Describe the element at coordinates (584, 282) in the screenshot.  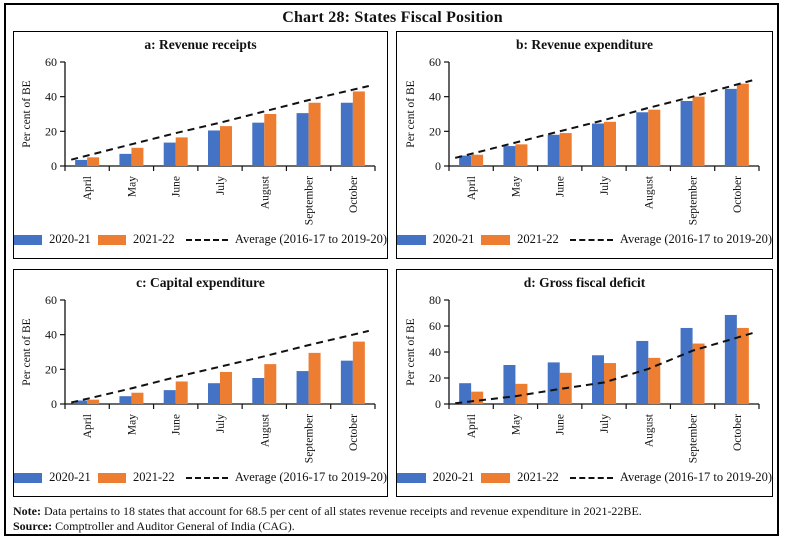
I see `panel-title: d: Gross fiscal deficit` at that location.